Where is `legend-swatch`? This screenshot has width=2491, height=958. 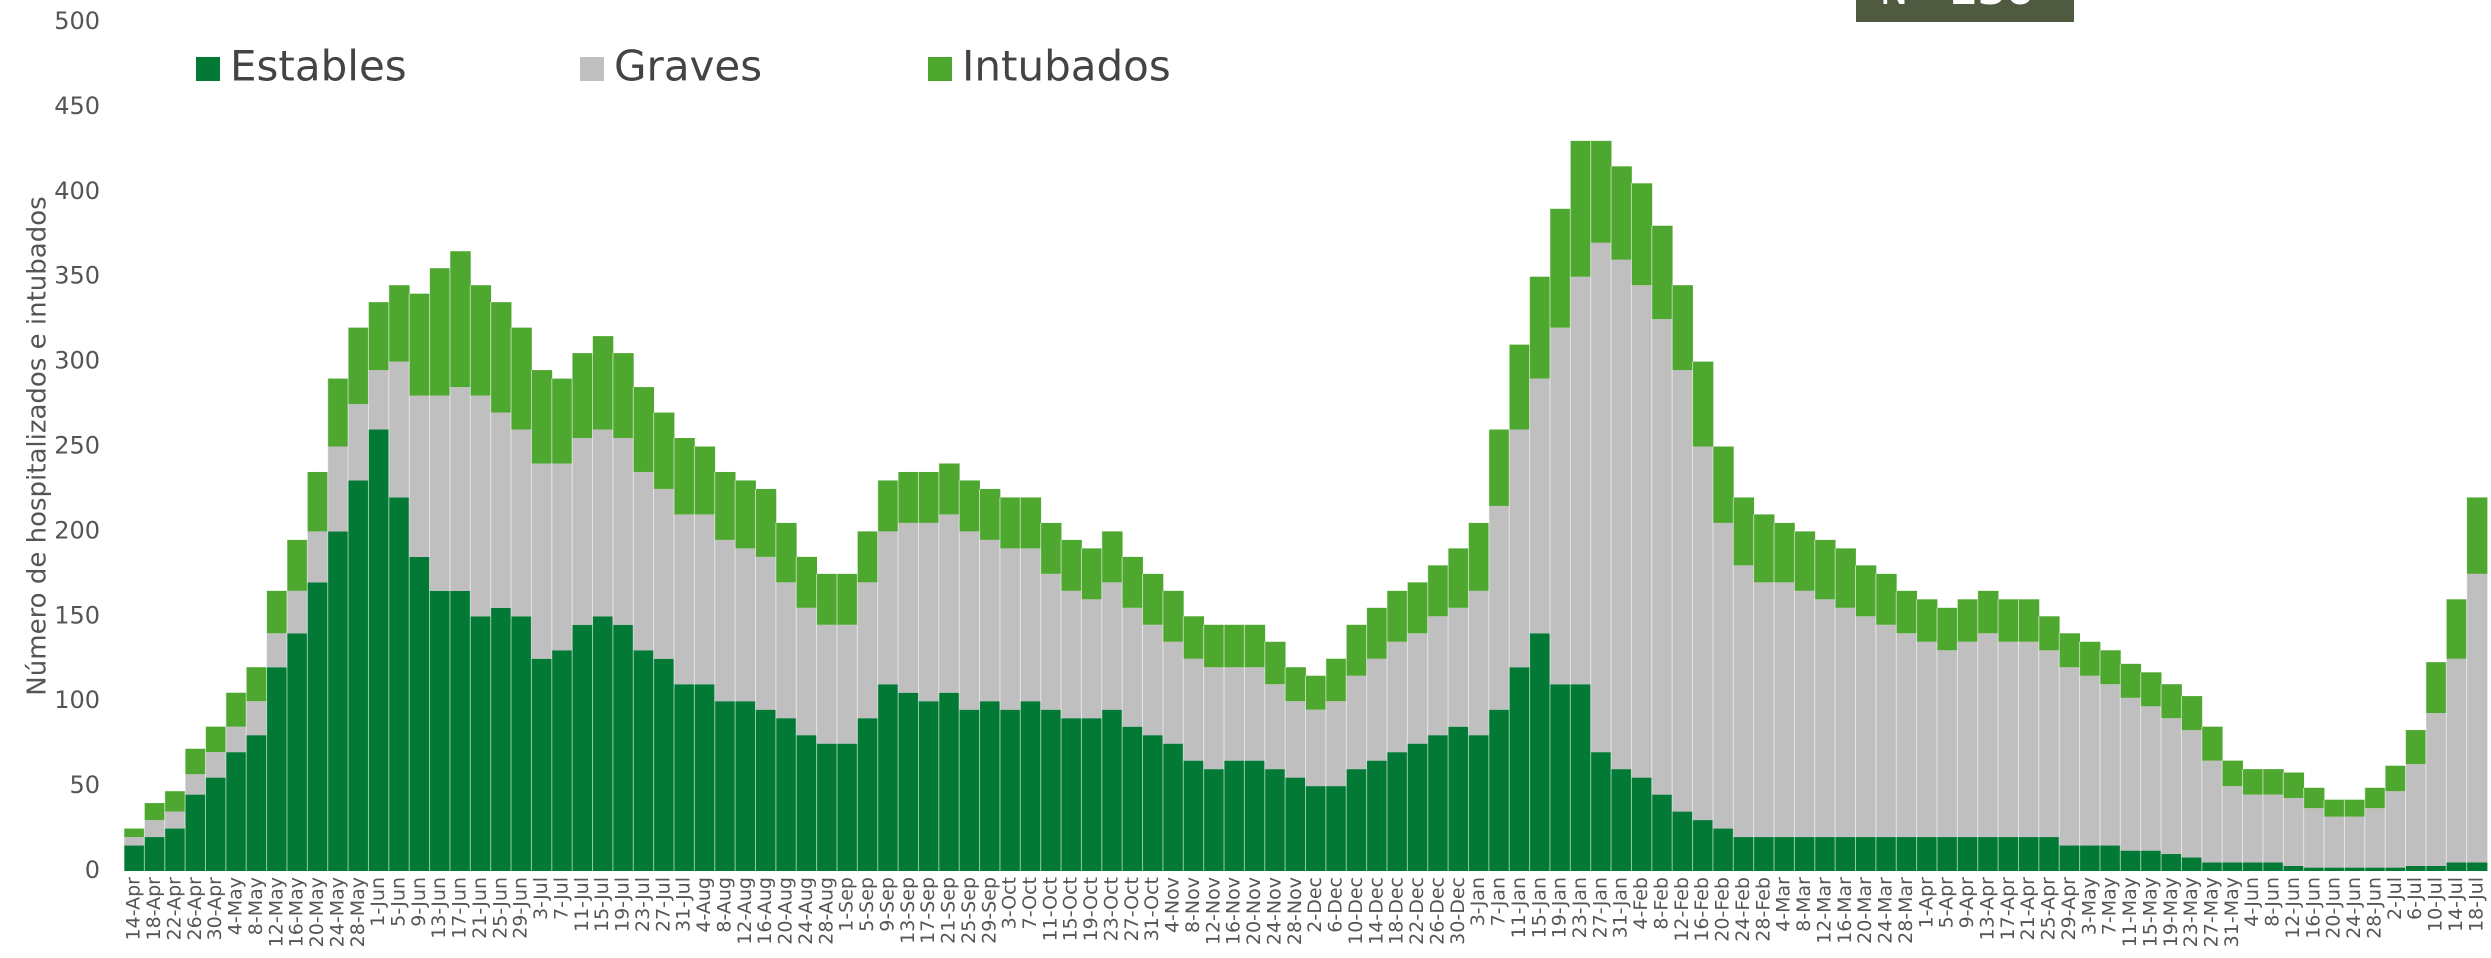 legend-swatch is located at coordinates (592, 69).